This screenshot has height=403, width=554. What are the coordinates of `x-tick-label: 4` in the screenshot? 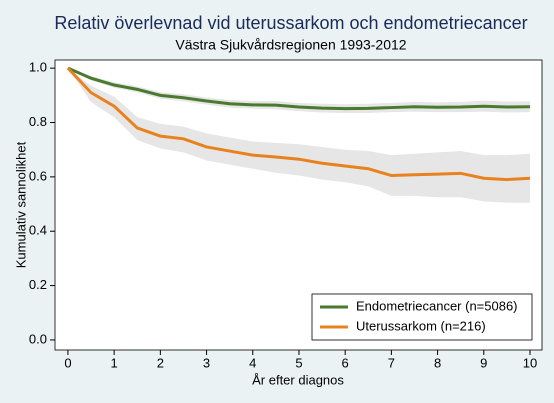 It's located at (252, 362).